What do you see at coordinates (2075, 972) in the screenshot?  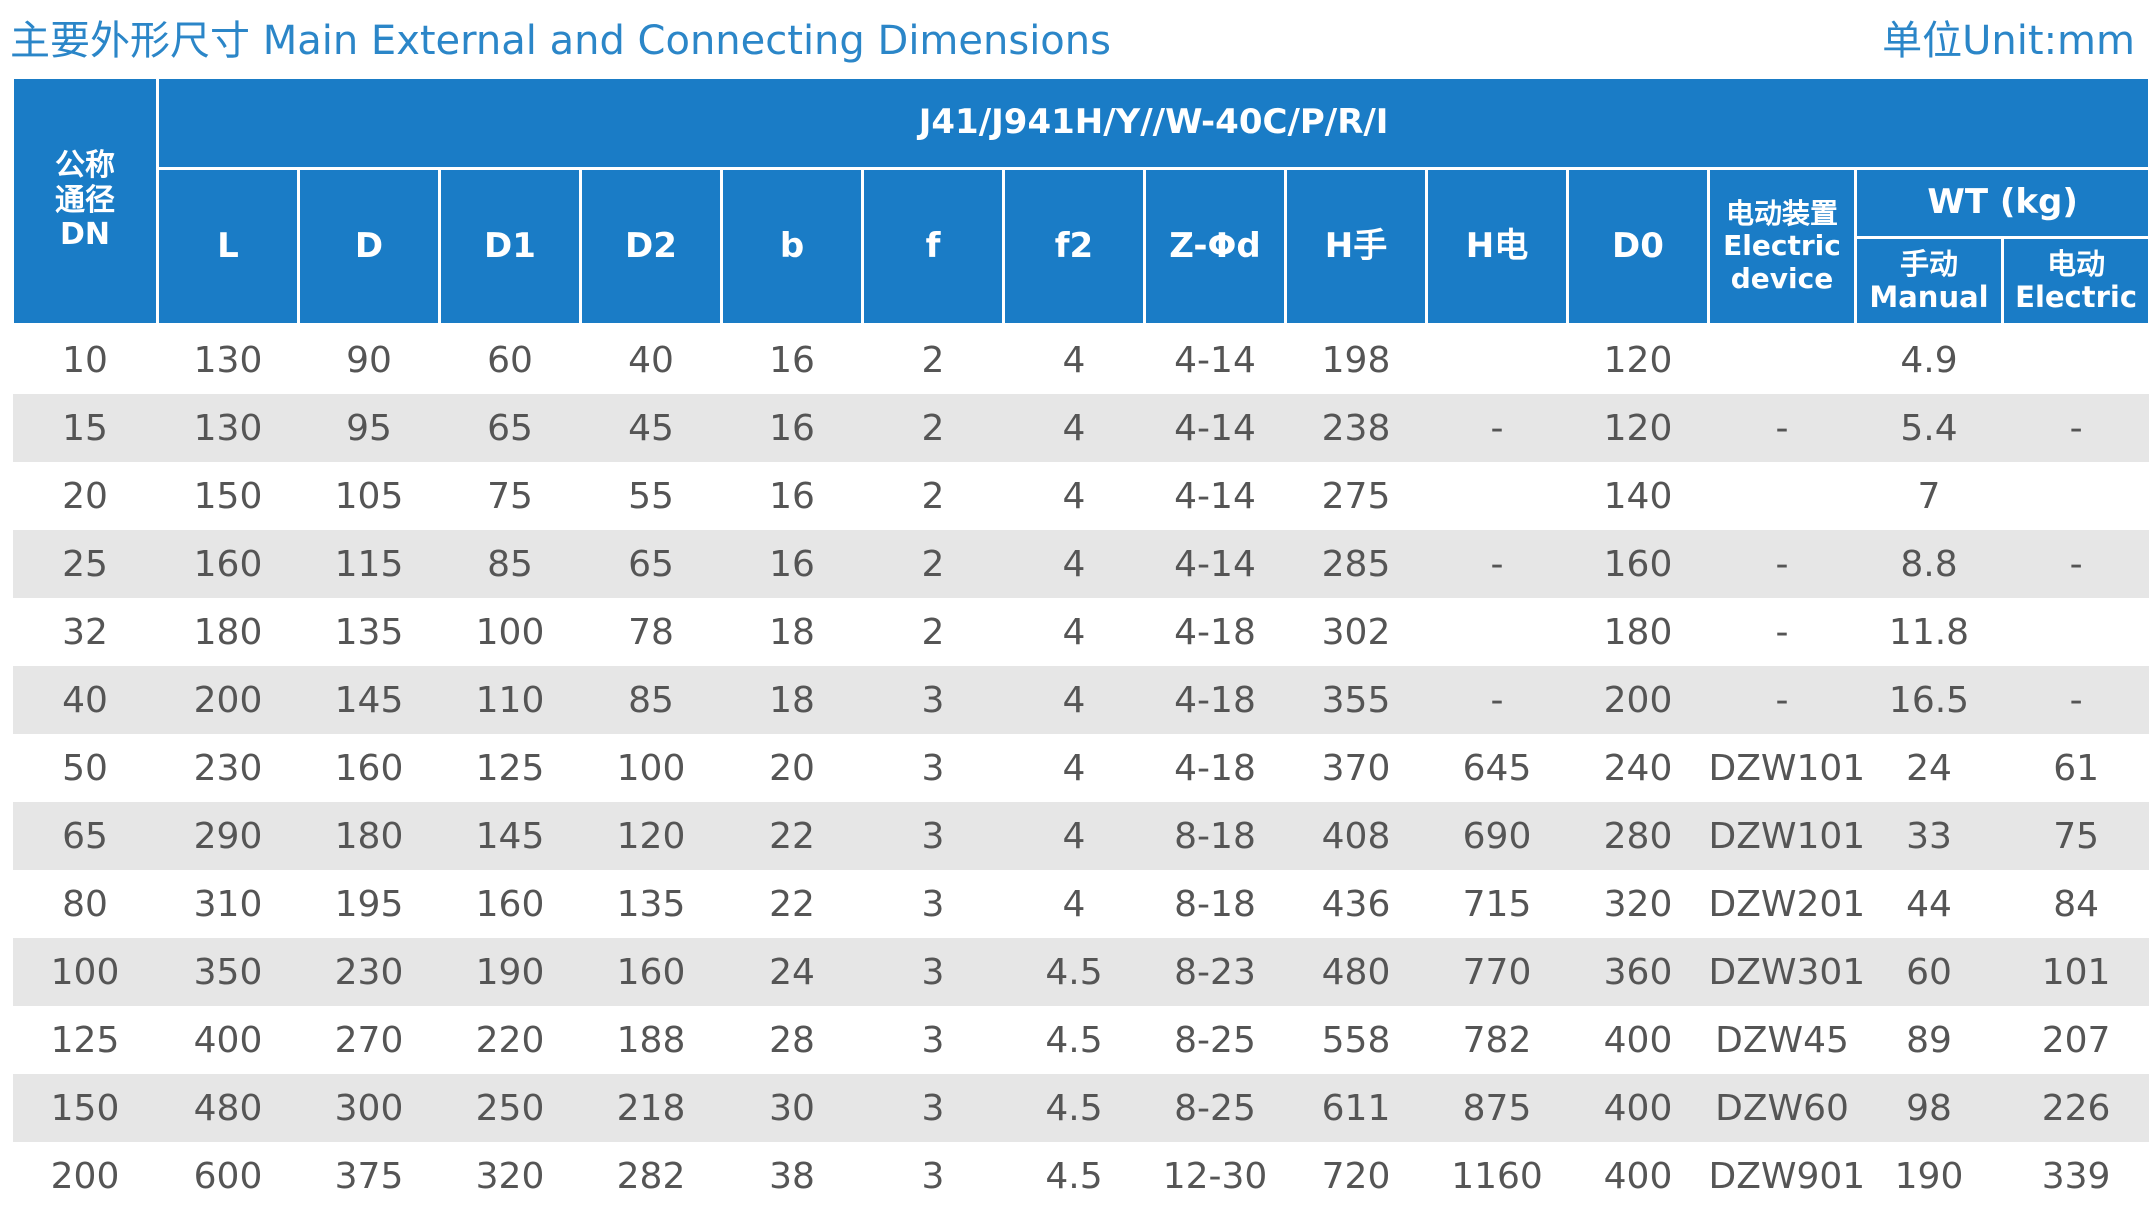 I see `table-cell: 101` at bounding box center [2075, 972].